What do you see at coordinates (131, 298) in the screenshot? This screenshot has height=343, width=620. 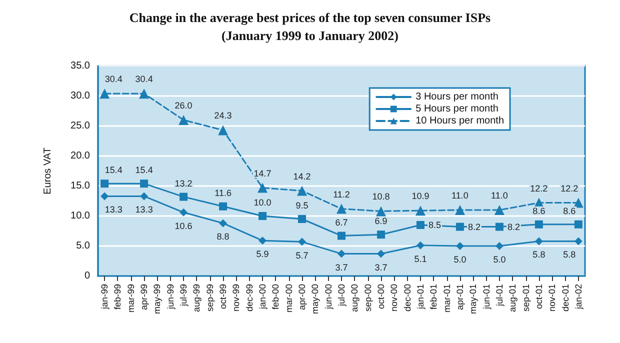 I see `x-tick-label: mar-99` at bounding box center [131, 298].